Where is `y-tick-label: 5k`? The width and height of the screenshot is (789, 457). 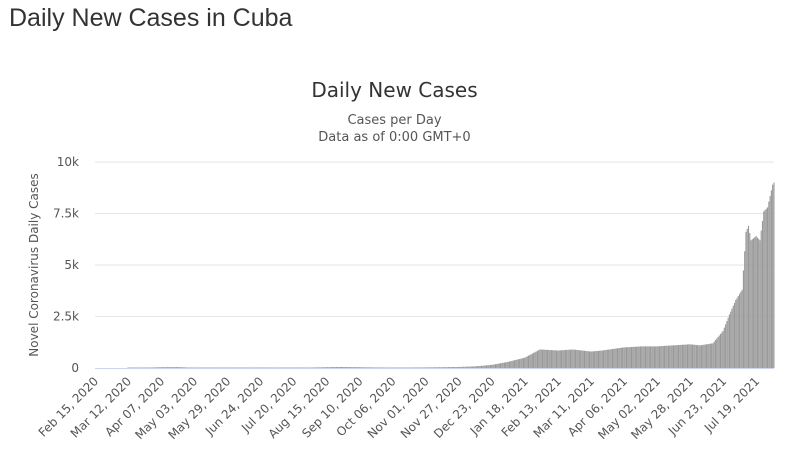
y-tick-label: 5k is located at coordinates (71, 265).